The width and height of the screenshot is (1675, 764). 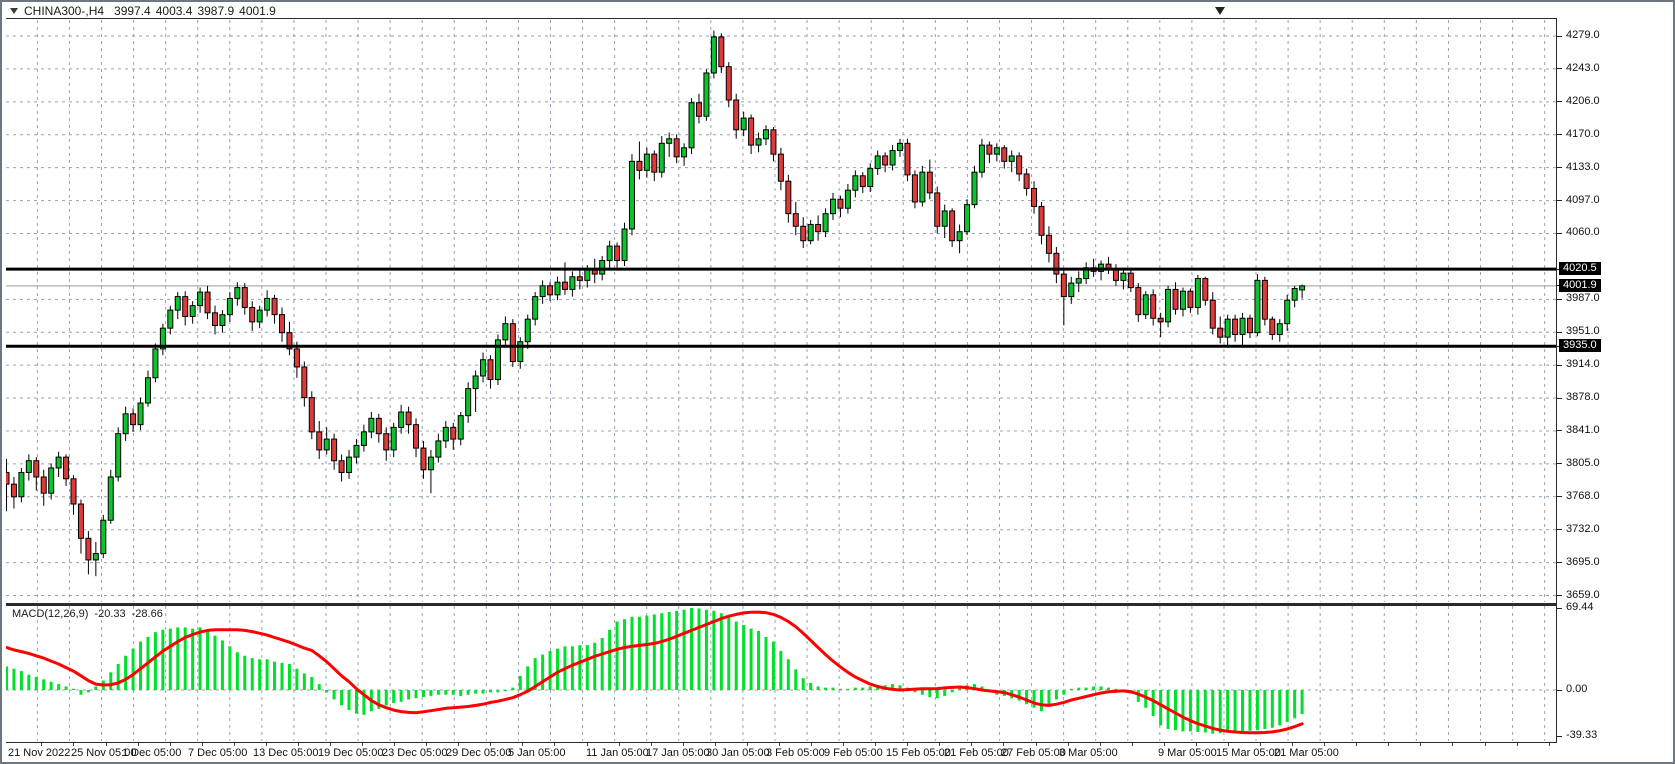 I want to click on price-axis-boxed-label: 4001.9, so click(x=1580, y=285).